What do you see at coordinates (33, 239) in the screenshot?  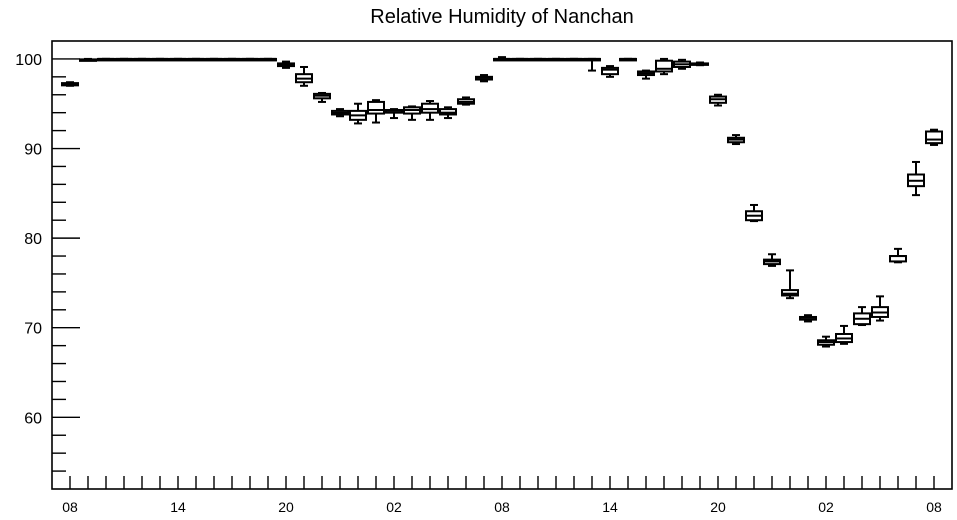 I see `y-tick-label: 80` at bounding box center [33, 239].